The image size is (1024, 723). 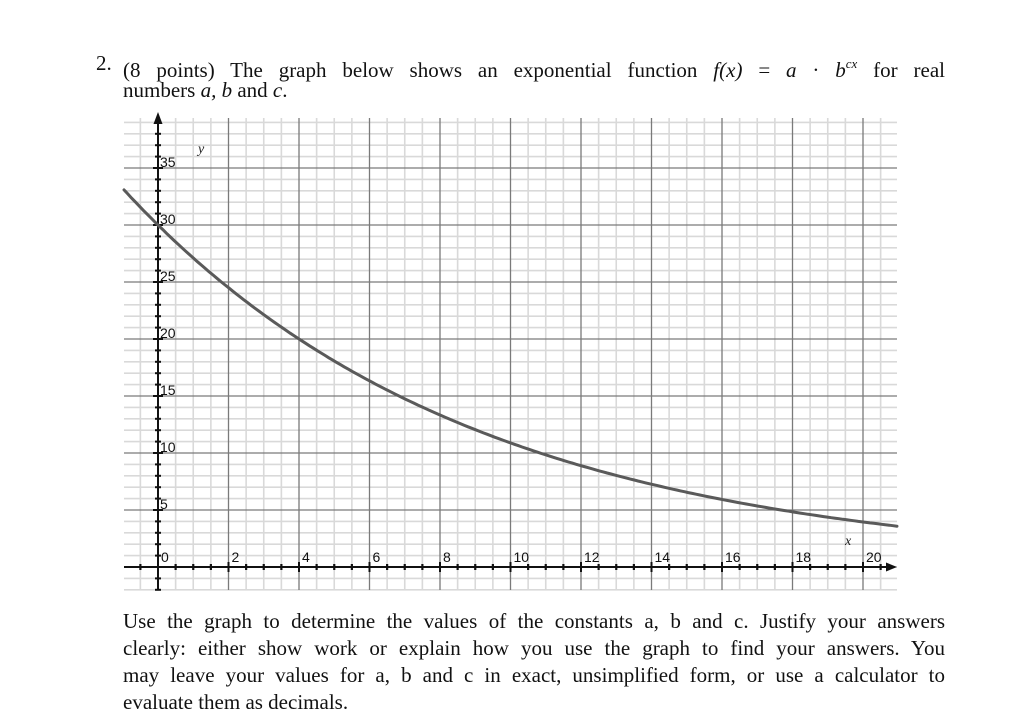 What do you see at coordinates (168, 390) in the screenshot?
I see `y-tick-label: 15` at bounding box center [168, 390].